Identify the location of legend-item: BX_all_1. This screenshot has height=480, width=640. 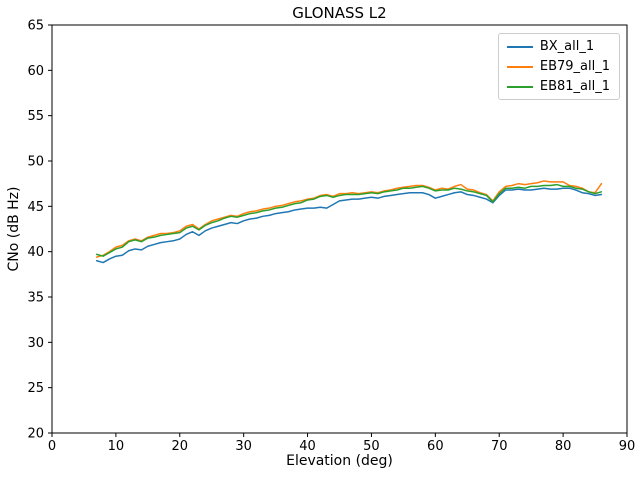
(558, 46).